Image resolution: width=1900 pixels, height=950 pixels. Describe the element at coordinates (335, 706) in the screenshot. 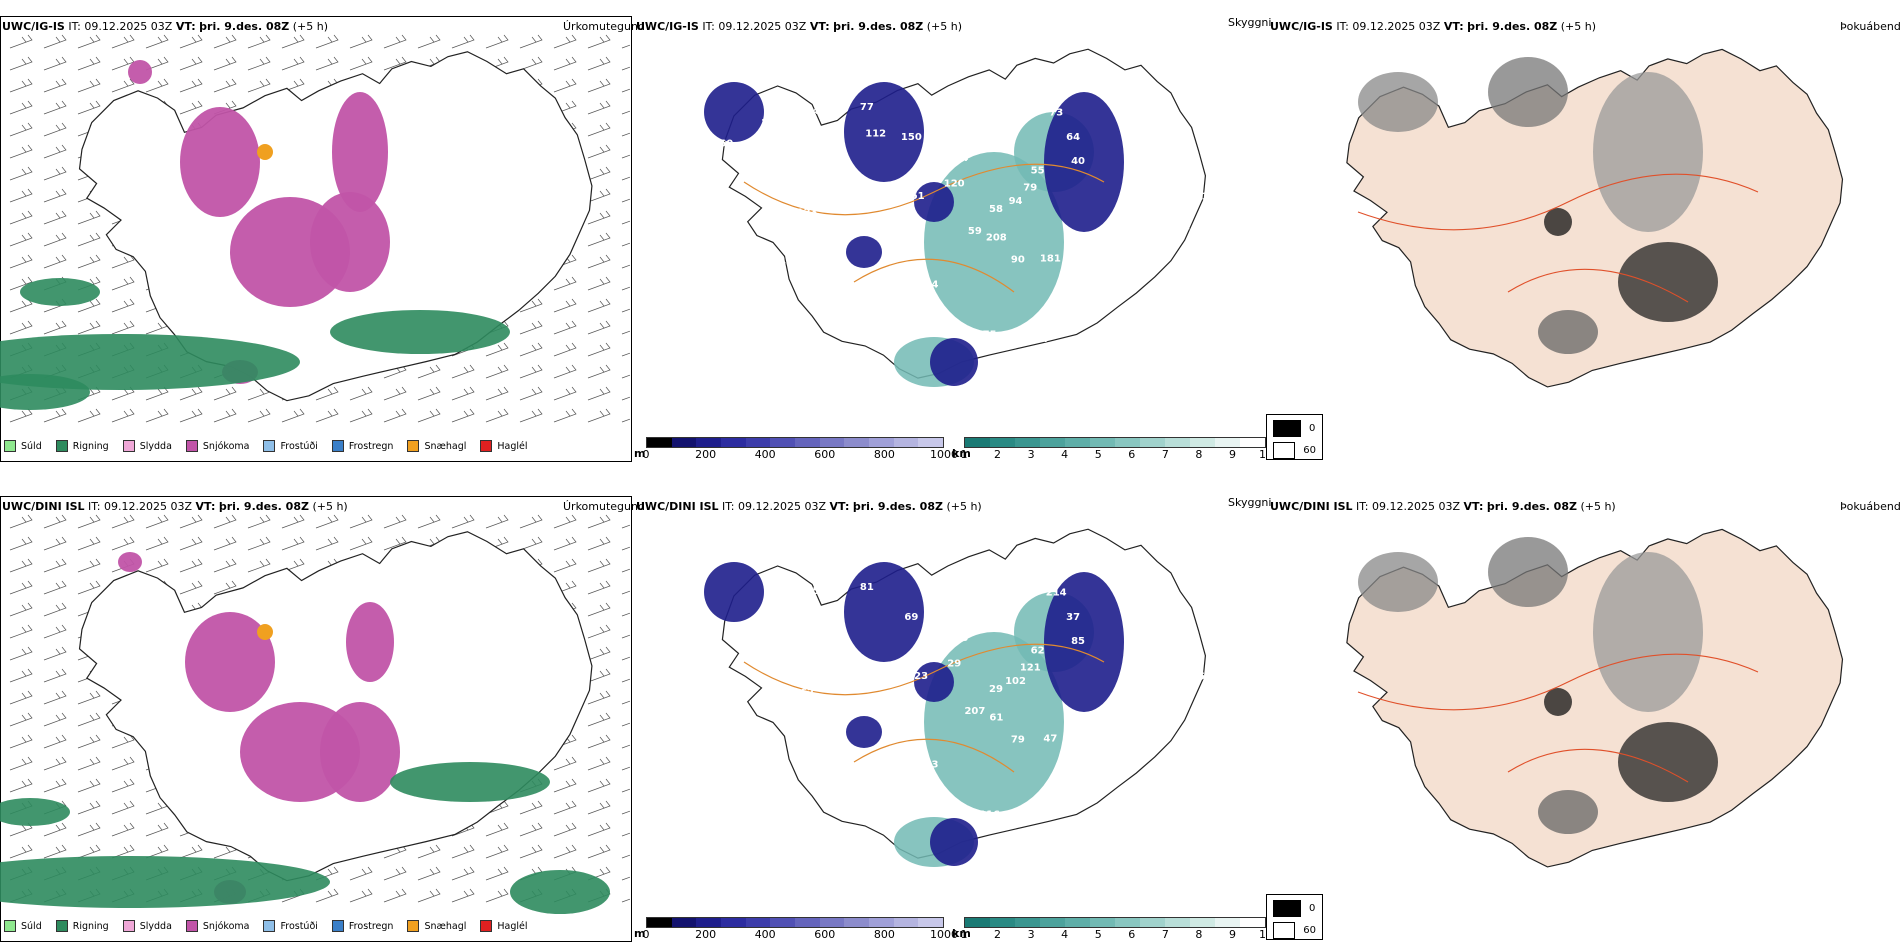

I see `iceland-outline` at that location.